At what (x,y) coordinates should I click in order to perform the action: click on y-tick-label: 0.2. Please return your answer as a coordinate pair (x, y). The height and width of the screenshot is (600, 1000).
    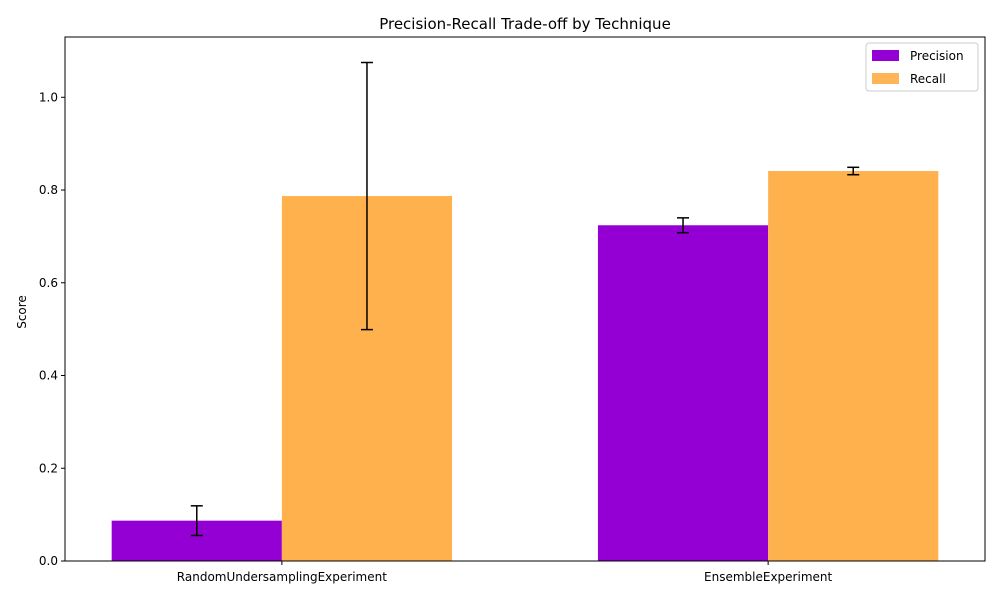
    Looking at the image, I should click on (48, 468).